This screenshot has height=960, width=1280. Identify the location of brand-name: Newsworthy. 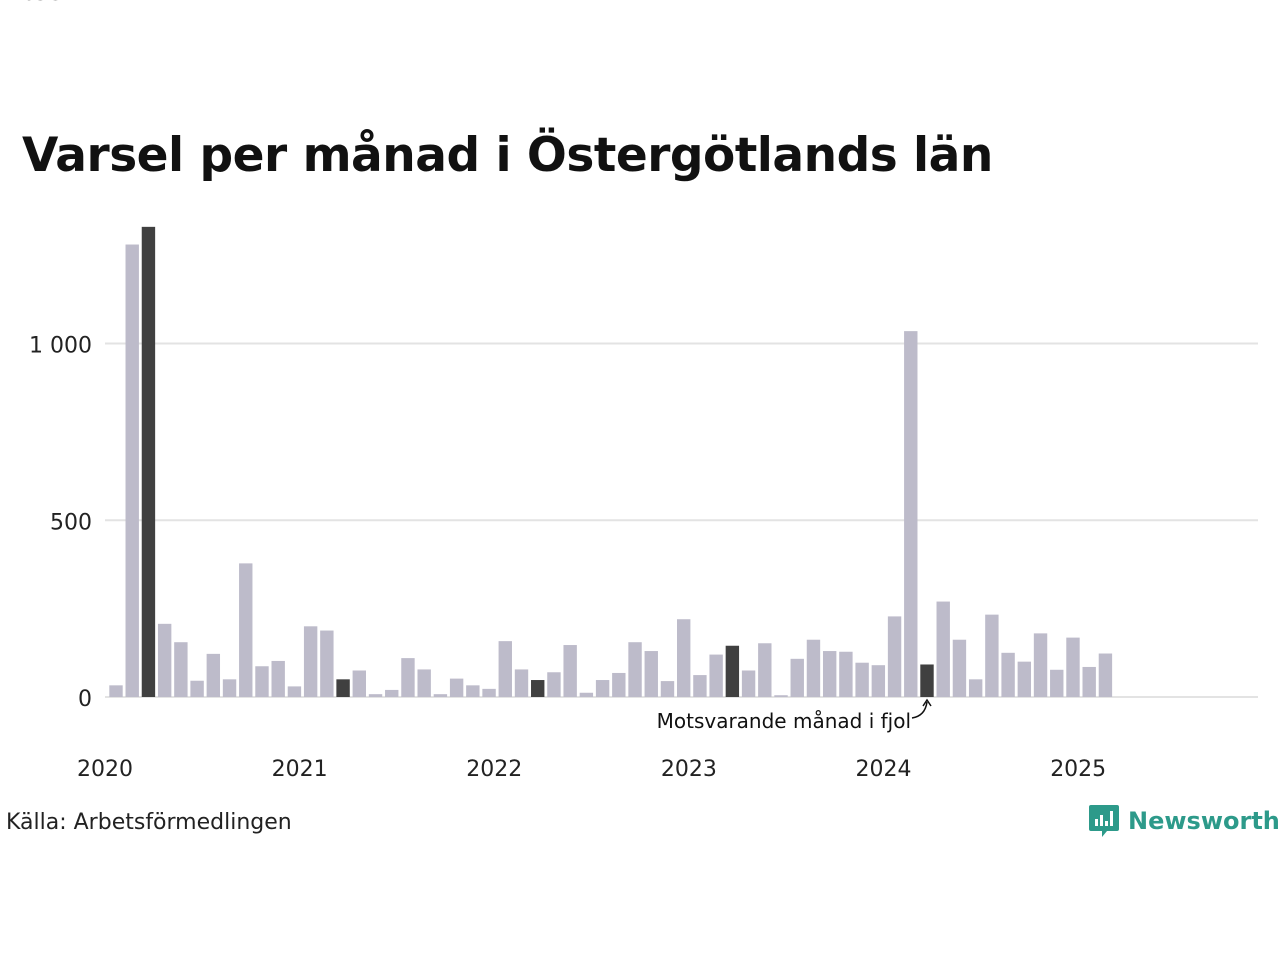
(1204, 821).